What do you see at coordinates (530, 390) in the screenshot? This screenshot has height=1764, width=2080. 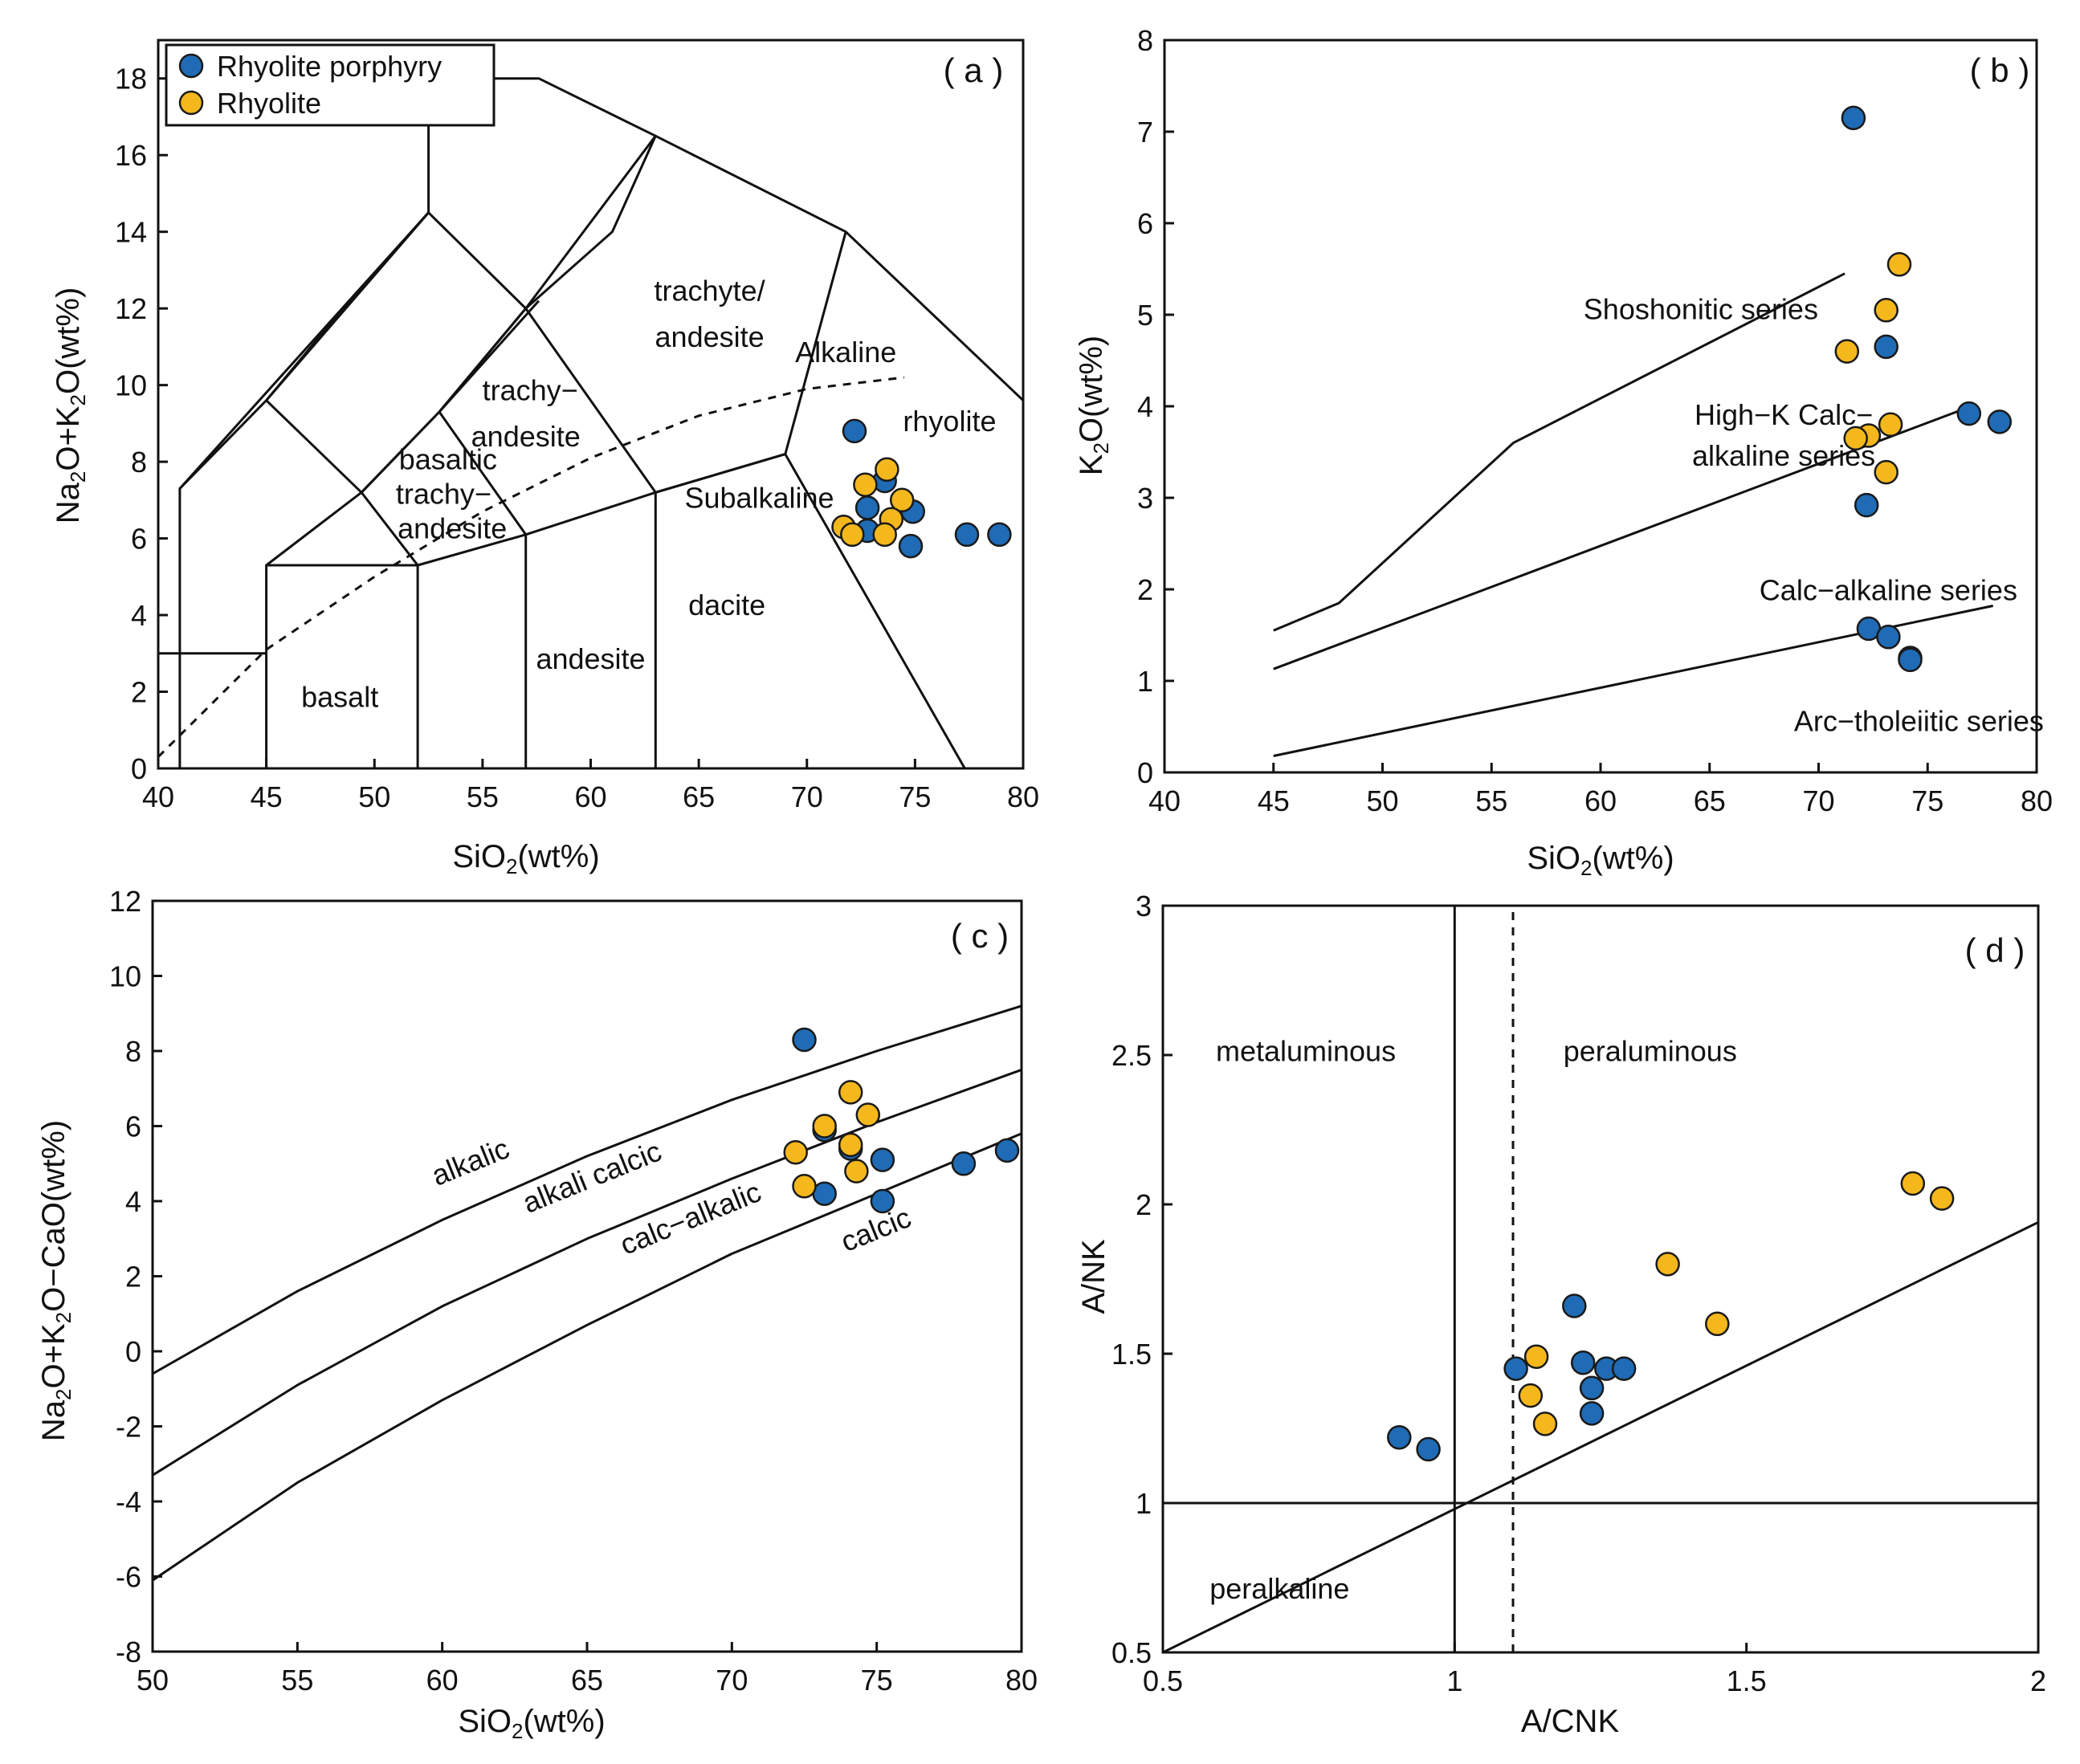 I see `field-label-a-3: trachy−` at bounding box center [530, 390].